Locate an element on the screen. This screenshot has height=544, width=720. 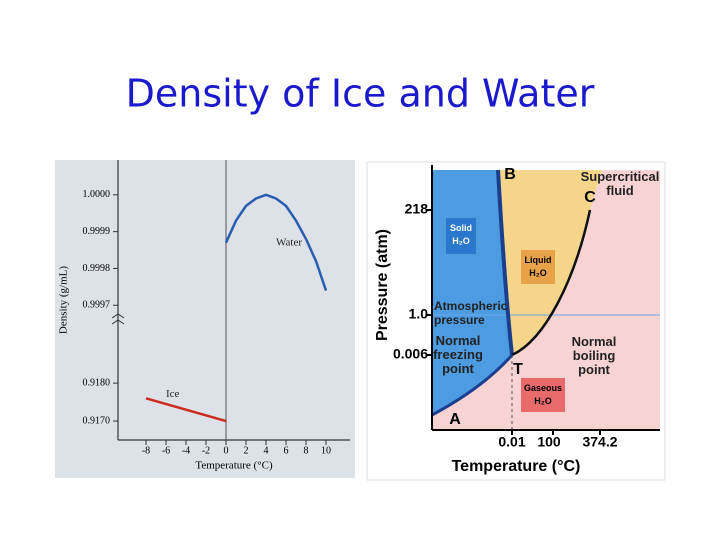
x-tick-label: 6 is located at coordinates (286, 450).